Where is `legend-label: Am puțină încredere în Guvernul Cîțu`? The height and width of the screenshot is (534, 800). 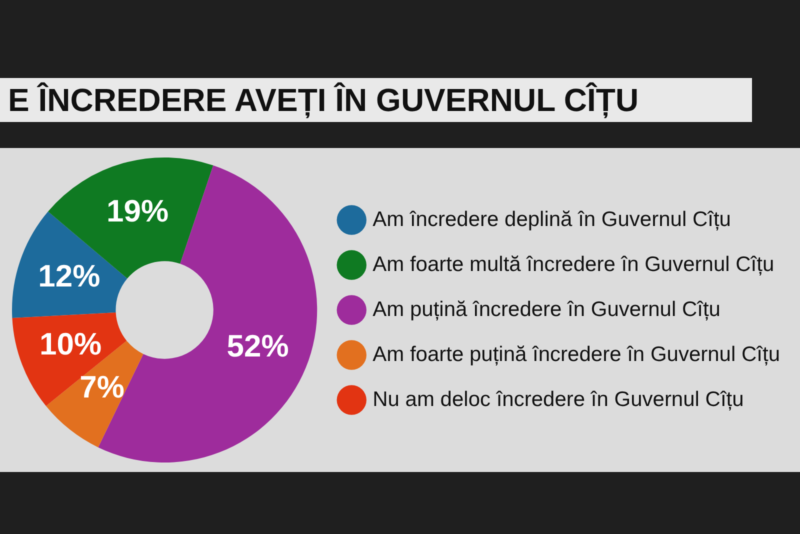
legend-label: Am puțină încredere în Guvernul Cîțu is located at coordinates (546, 309).